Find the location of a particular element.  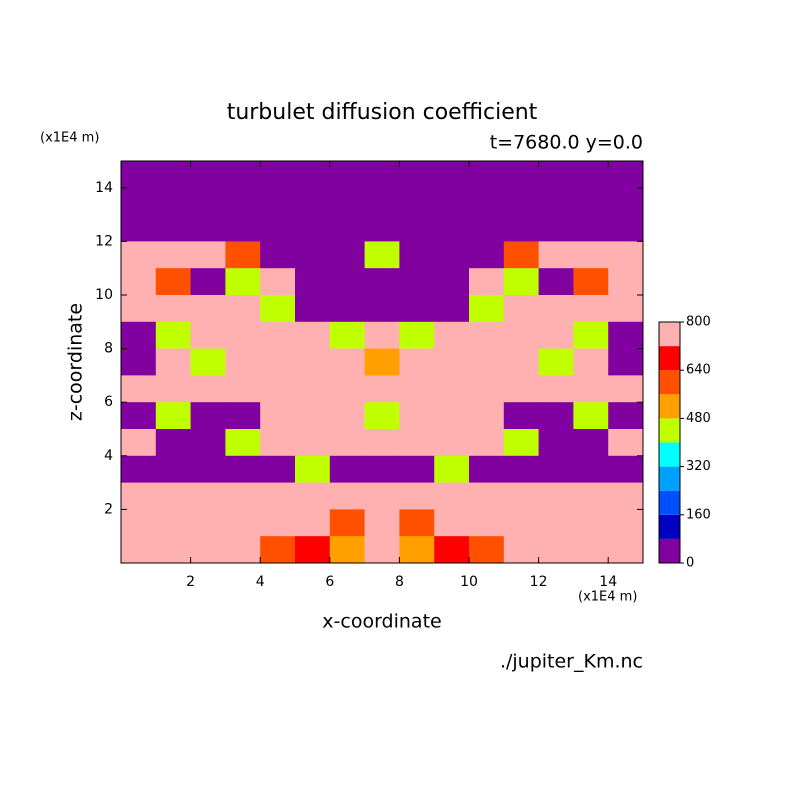

x-tick-label: 6 is located at coordinates (329, 582).